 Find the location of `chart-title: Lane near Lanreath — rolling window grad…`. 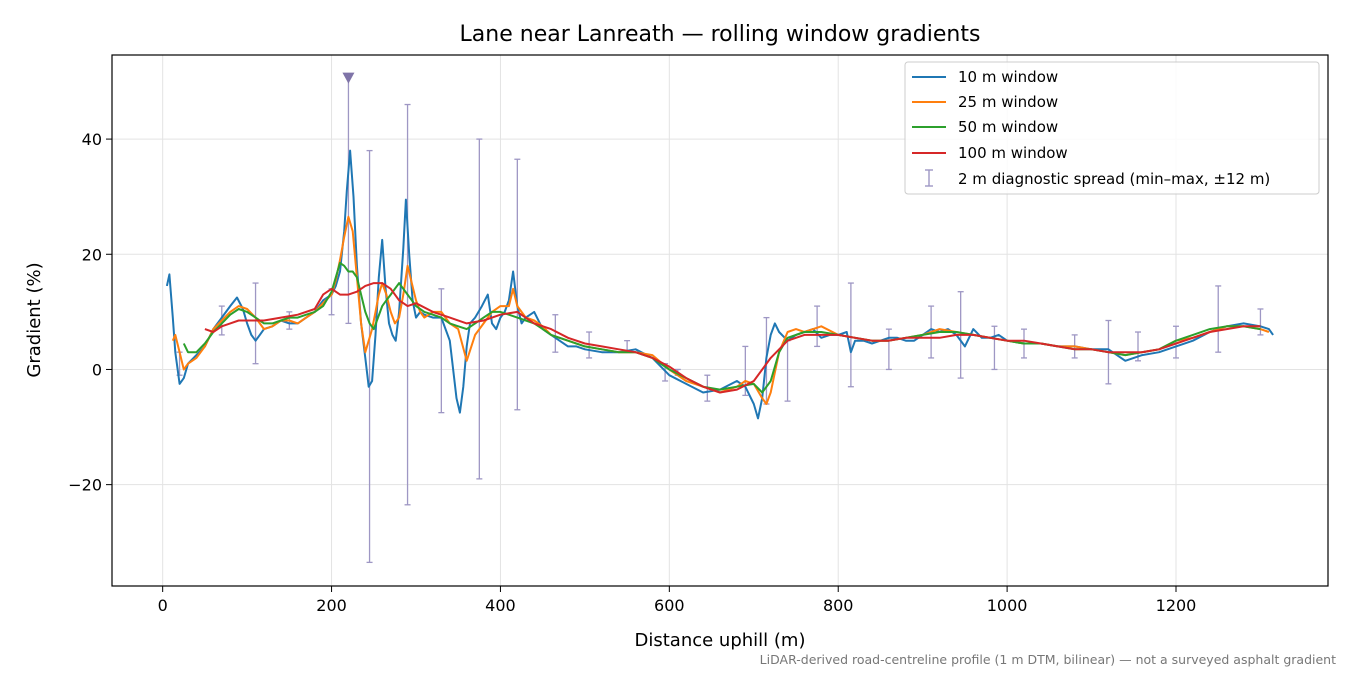

chart-title: Lane near Lanreath — rolling window grad… is located at coordinates (720, 34).